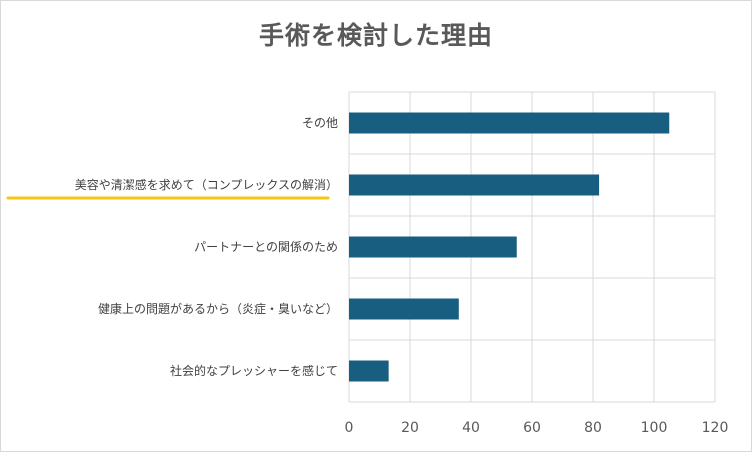 The height and width of the screenshot is (452, 752). I want to click on category-label: 美容や清潔感を求めて（コンプレックスの解消）, so click(206, 184).